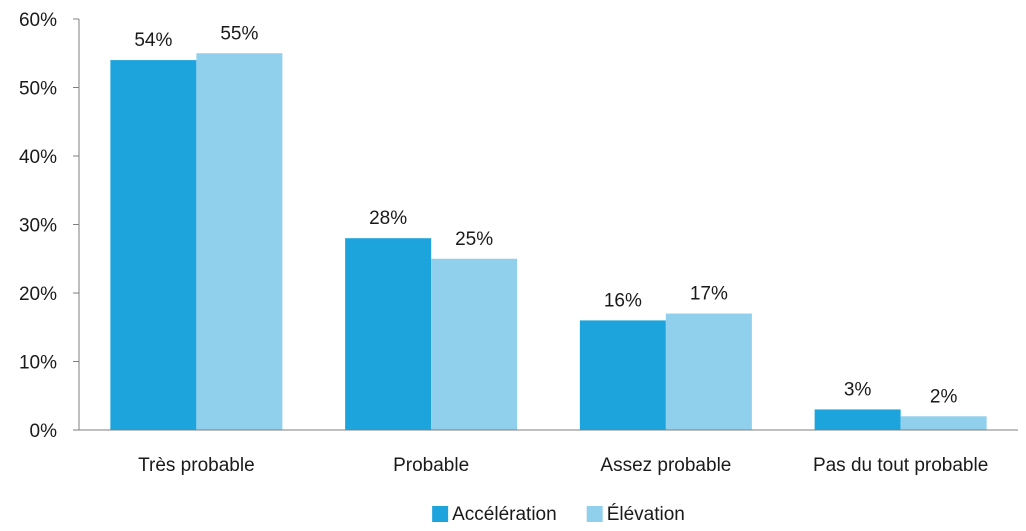 Image resolution: width=1026 pixels, height=531 pixels. What do you see at coordinates (474, 239) in the screenshot?
I see `data-label: 25%` at bounding box center [474, 239].